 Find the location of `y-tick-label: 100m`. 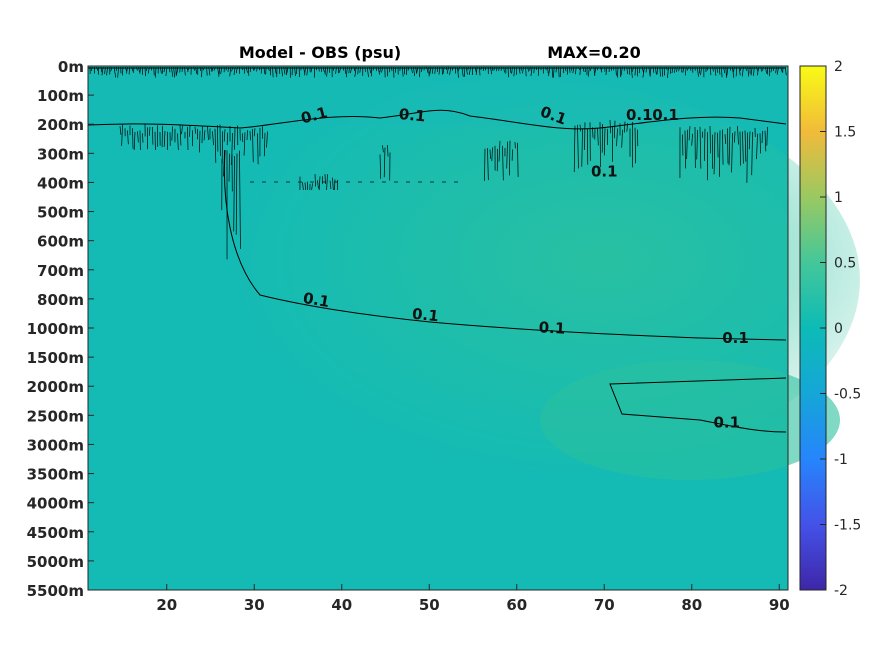

y-tick-label: 100m is located at coordinates (60, 96).